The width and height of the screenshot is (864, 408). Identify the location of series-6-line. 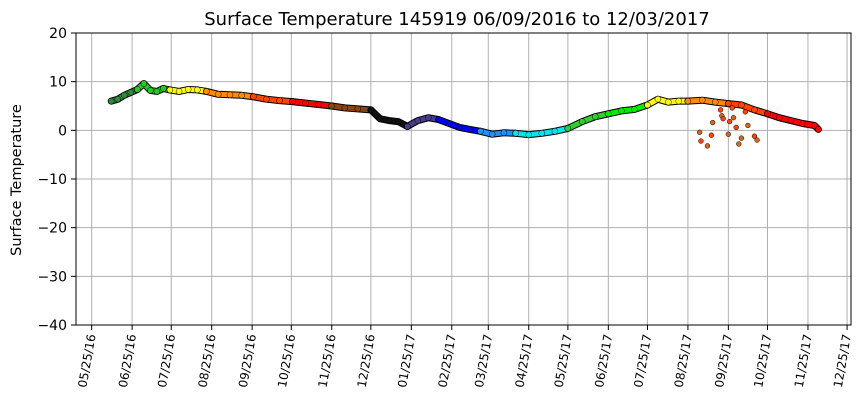
(351, 108).